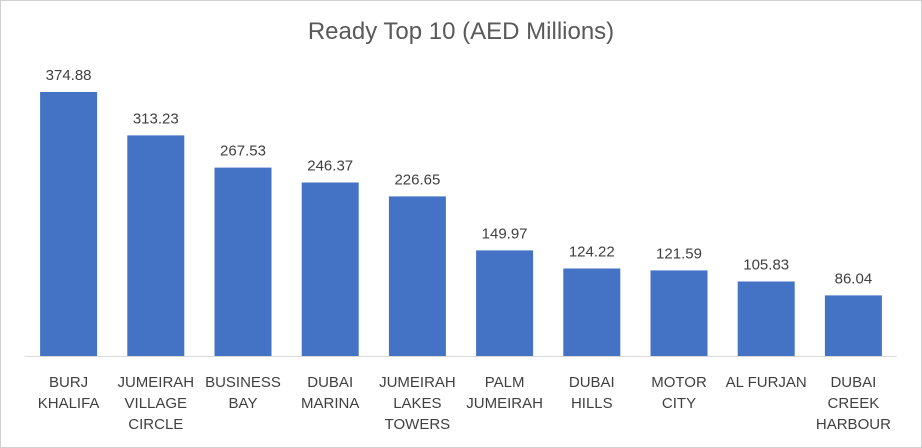  What do you see at coordinates (243, 151) in the screenshot?
I see `data-label-3: 267.53` at bounding box center [243, 151].